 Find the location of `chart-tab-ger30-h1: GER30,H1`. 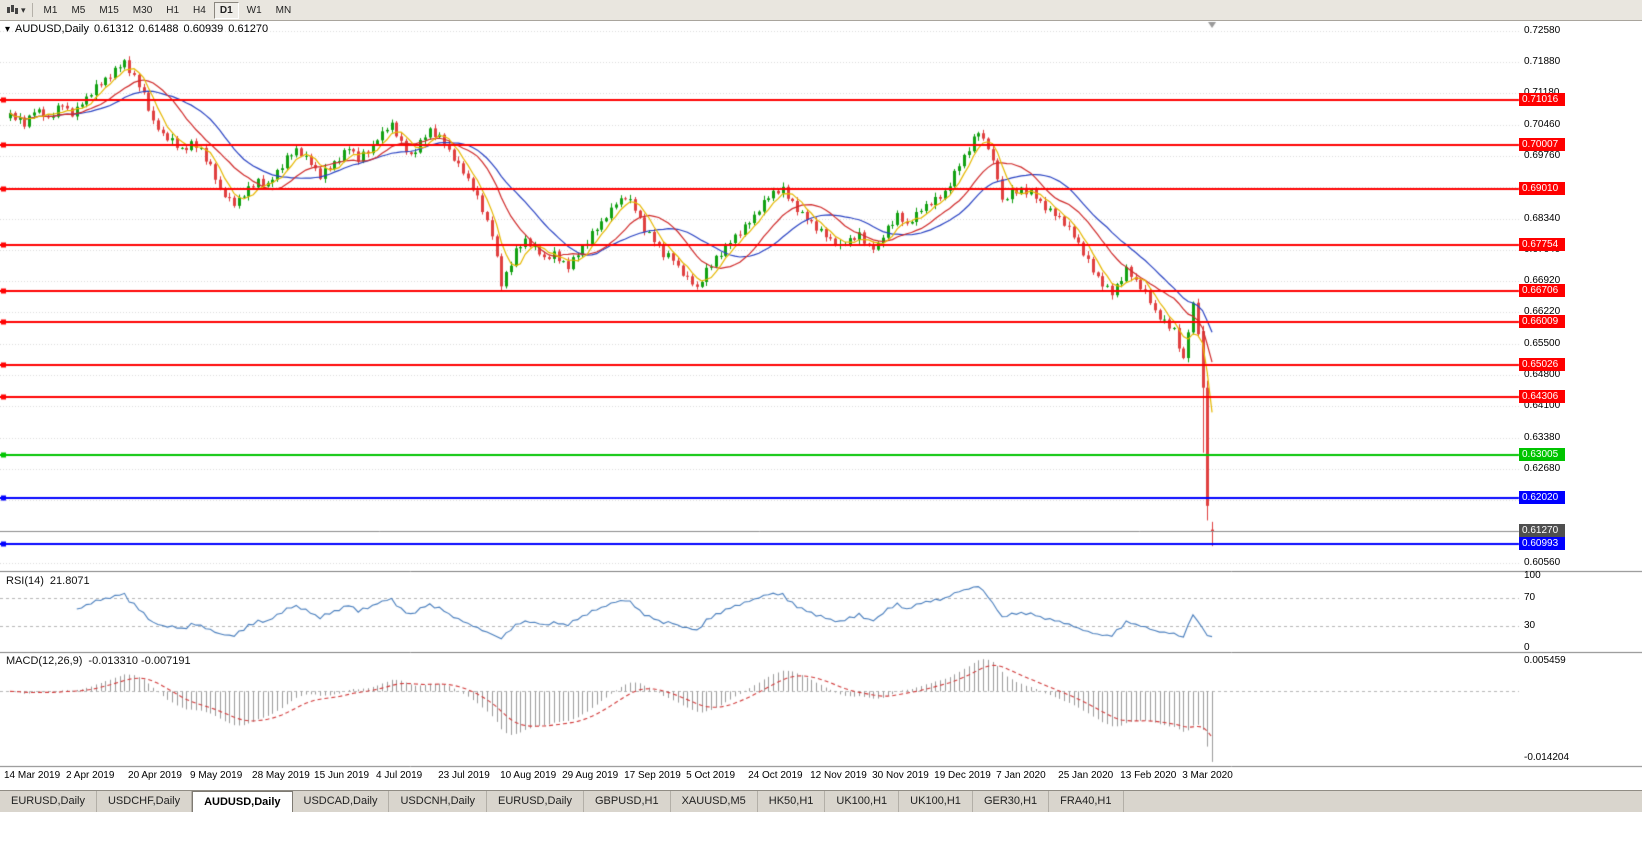

chart-tab-ger30-h1: GER30,H1 is located at coordinates (1011, 801).